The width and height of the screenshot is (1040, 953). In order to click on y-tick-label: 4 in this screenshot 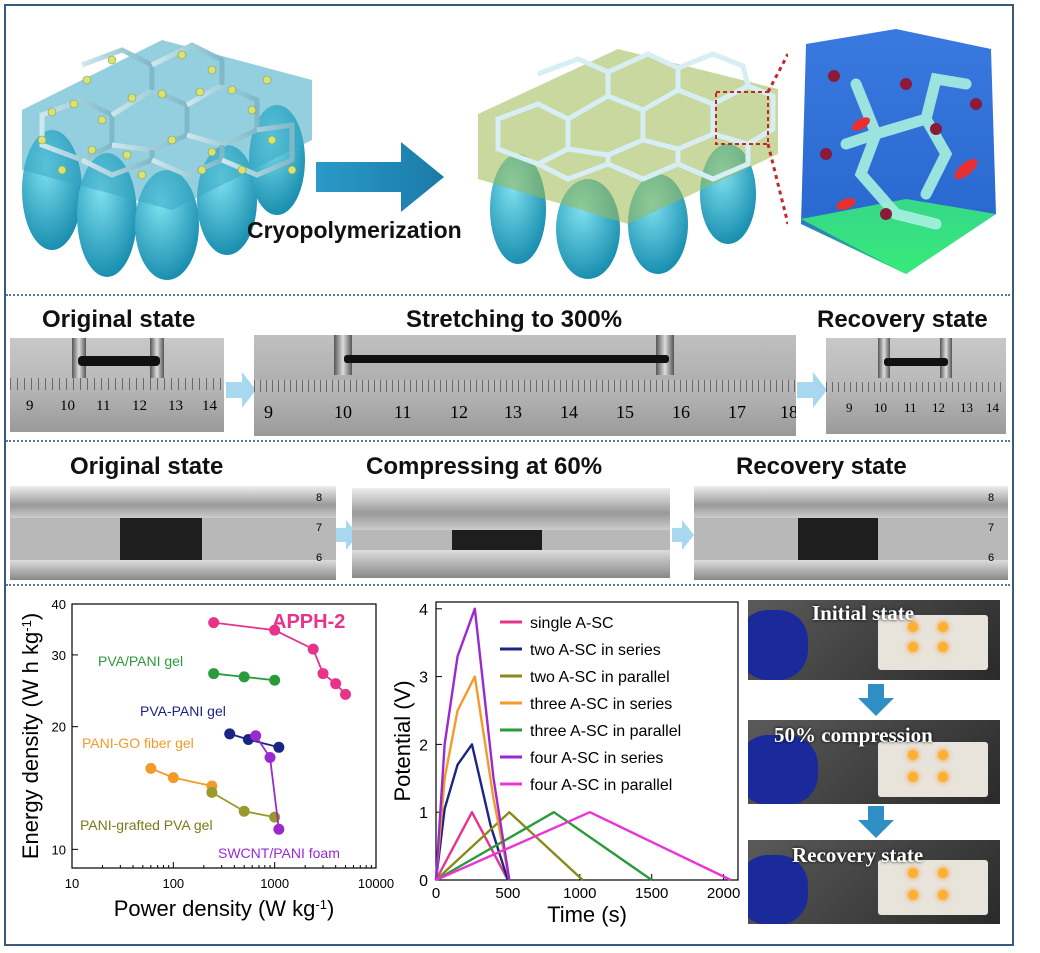, I will do `click(423, 610)`.